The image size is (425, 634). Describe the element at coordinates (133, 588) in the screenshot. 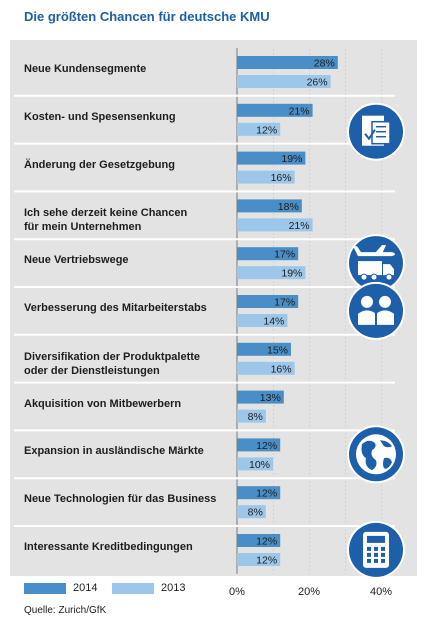

I see `legend-swatch-2013` at that location.